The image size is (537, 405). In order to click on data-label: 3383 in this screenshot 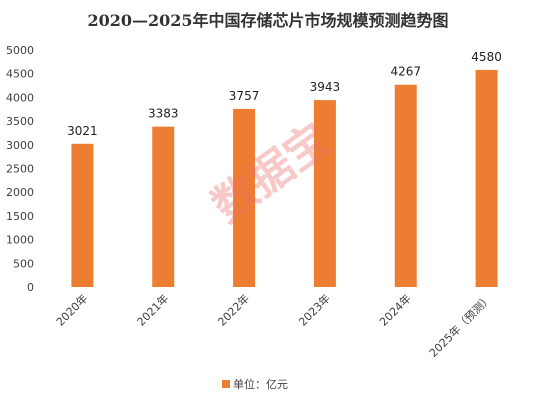, I will do `click(163, 114)`.